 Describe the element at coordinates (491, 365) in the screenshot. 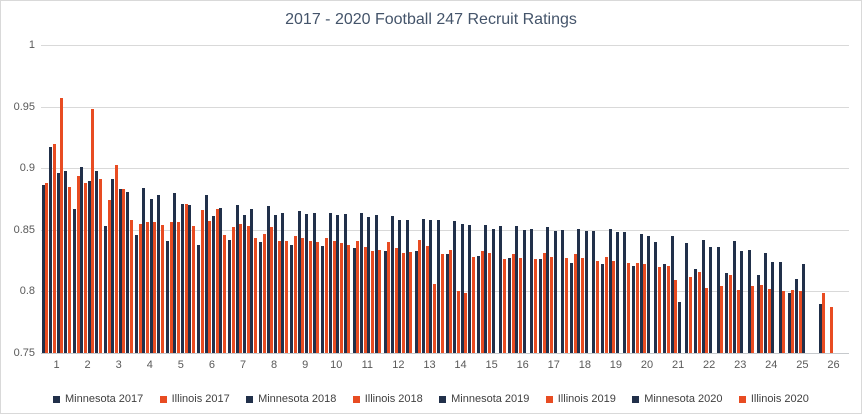

I see `x-tick-label: 15` at that location.